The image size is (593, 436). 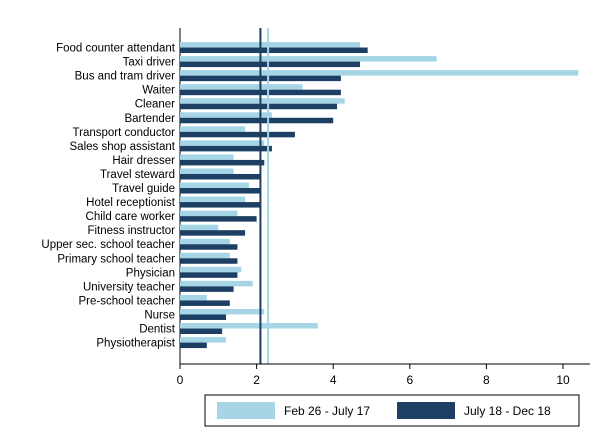 I want to click on category-label: Dentist, so click(x=157, y=330).